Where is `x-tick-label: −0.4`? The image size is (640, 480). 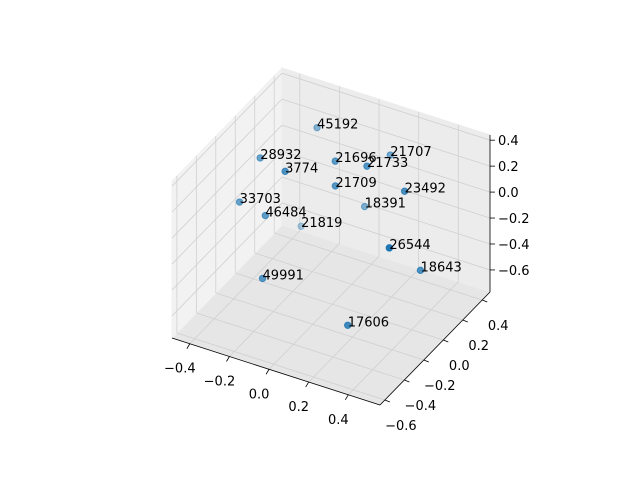
x-tick-label: −0.4 is located at coordinates (180, 369).